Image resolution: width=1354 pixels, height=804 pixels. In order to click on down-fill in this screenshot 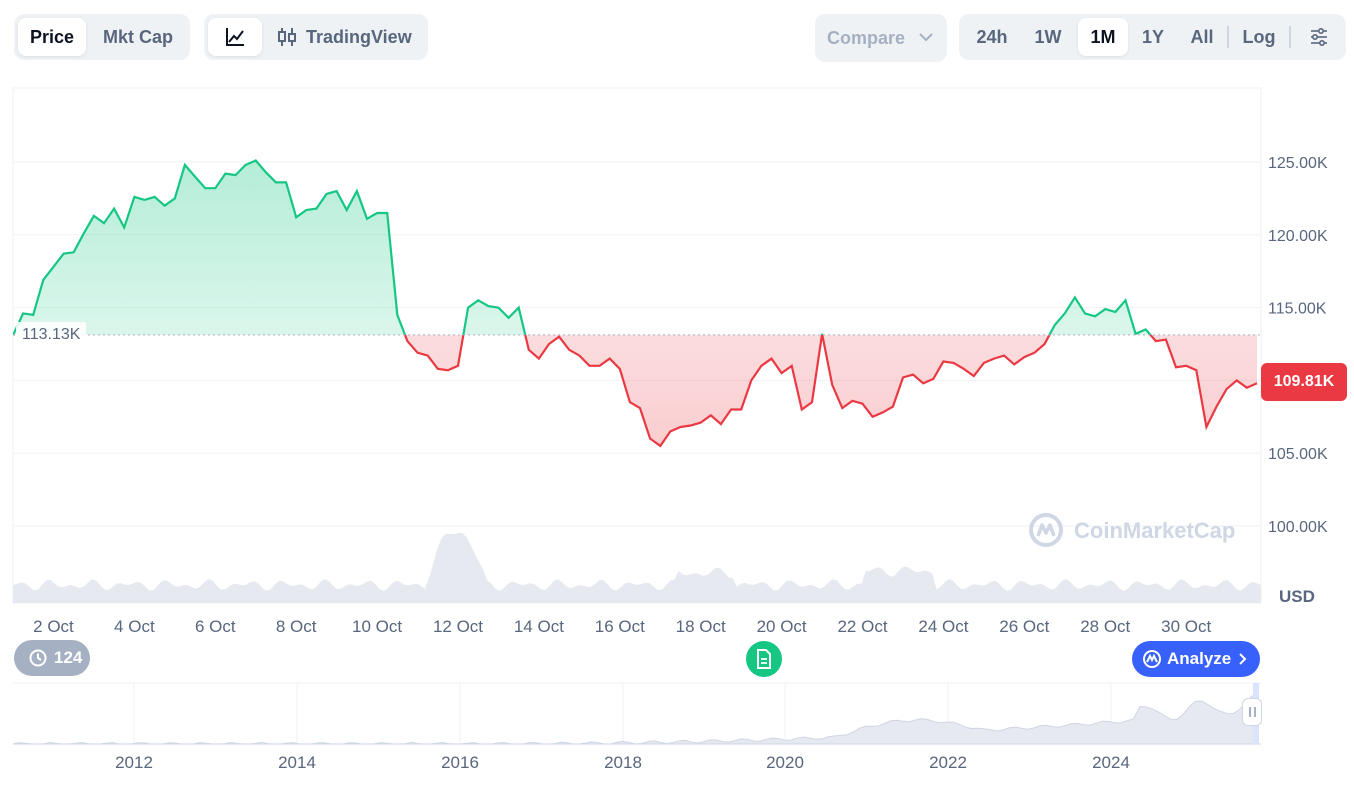, I will do `click(635, 390)`.